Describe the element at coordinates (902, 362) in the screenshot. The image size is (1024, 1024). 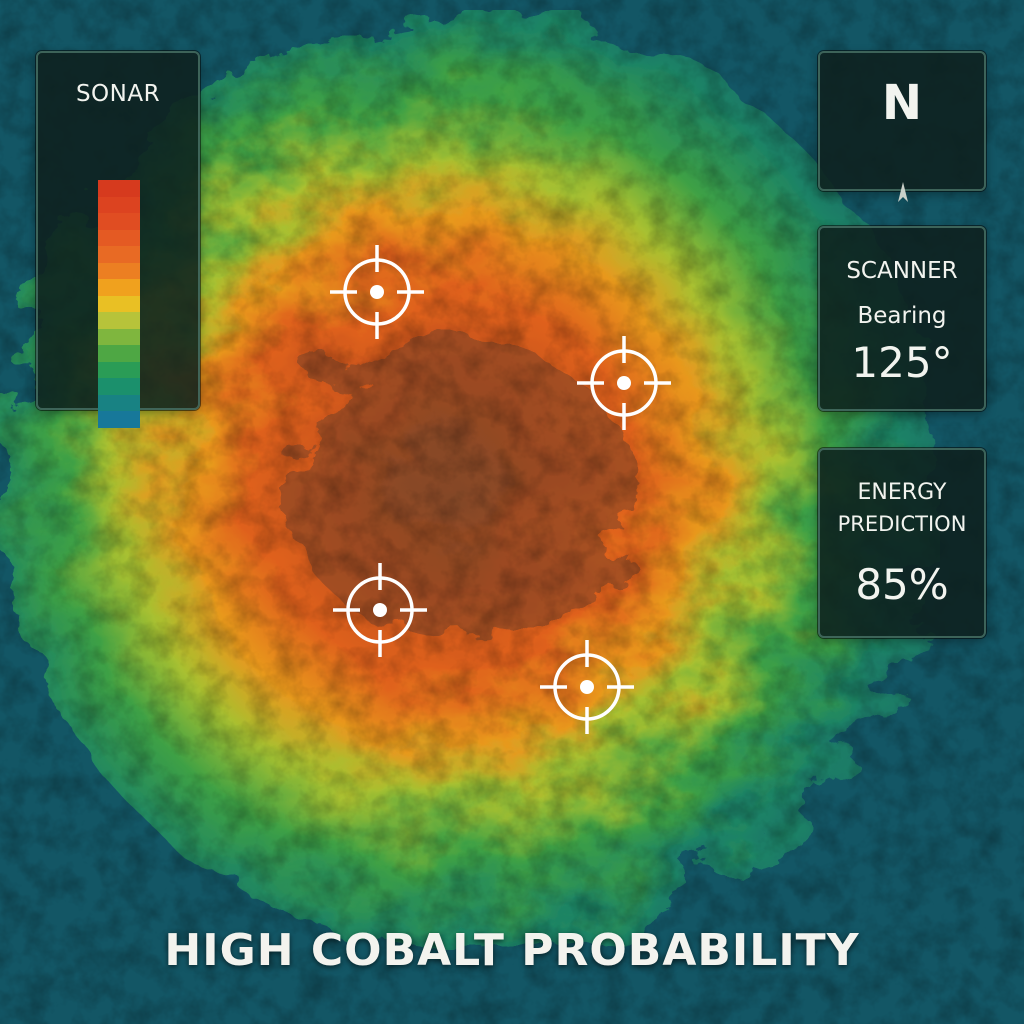
I see `bearing-value: 125°` at that location.